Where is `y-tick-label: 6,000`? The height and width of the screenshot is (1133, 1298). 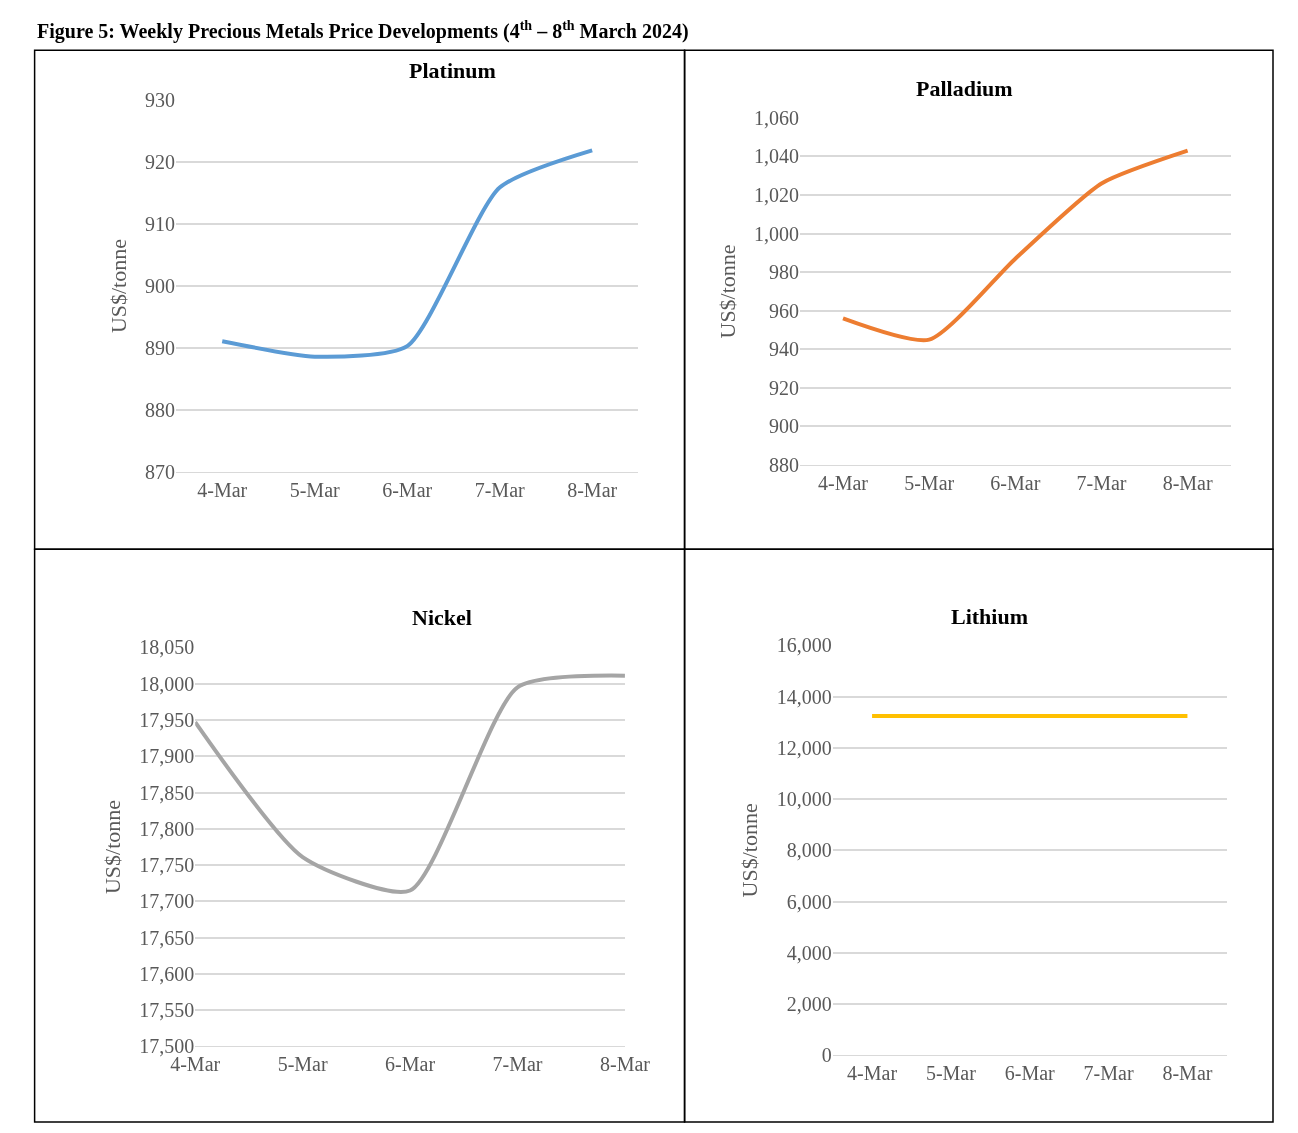 y-tick-label: 6,000 is located at coordinates (809, 901).